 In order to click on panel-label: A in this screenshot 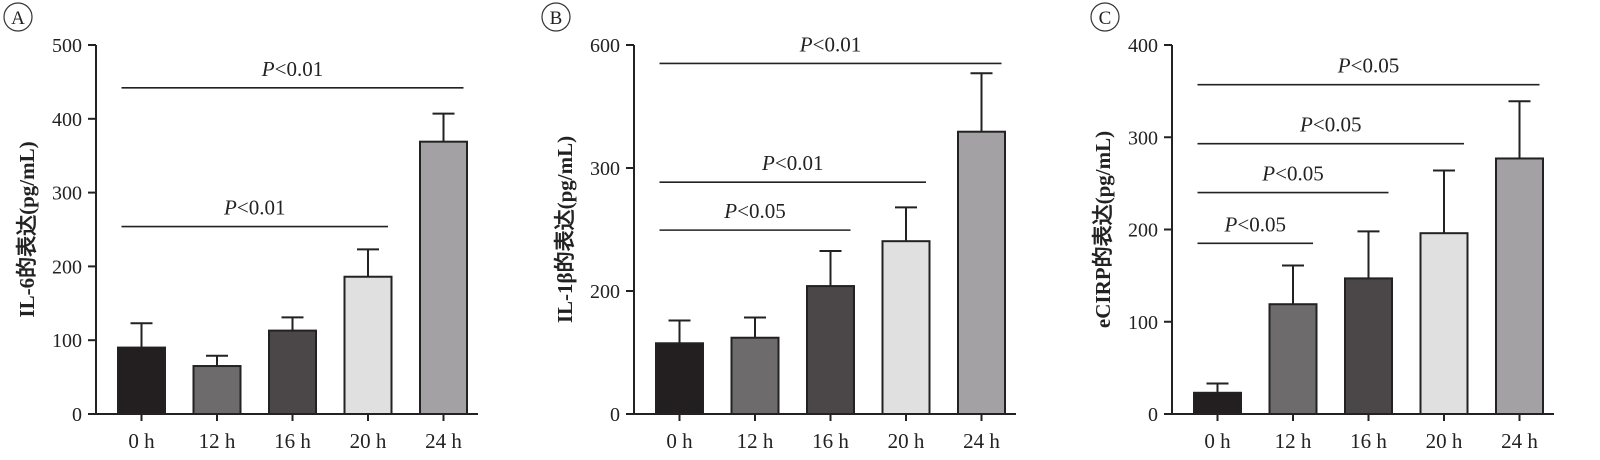, I will do `click(18, 18)`.